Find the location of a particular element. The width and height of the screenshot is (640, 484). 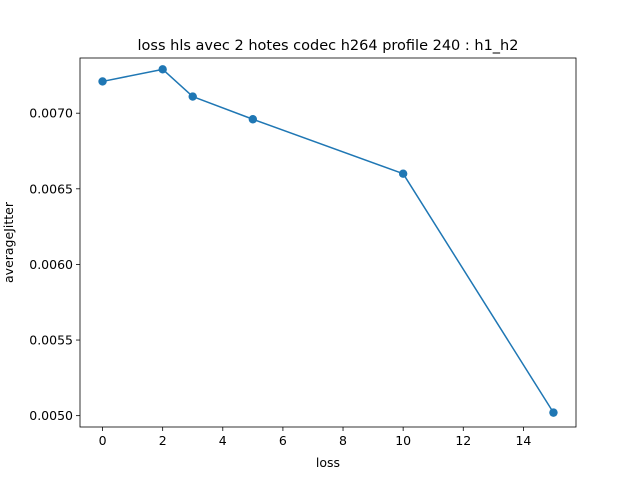

y-tick-label: 0.0060 is located at coordinates (51, 264).